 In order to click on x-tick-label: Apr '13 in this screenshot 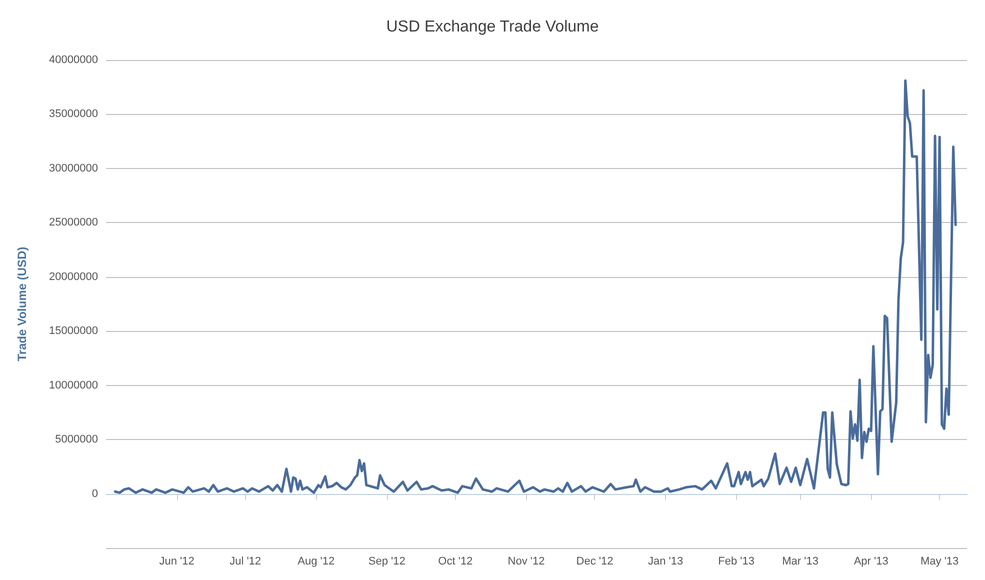, I will do `click(871, 562)`.